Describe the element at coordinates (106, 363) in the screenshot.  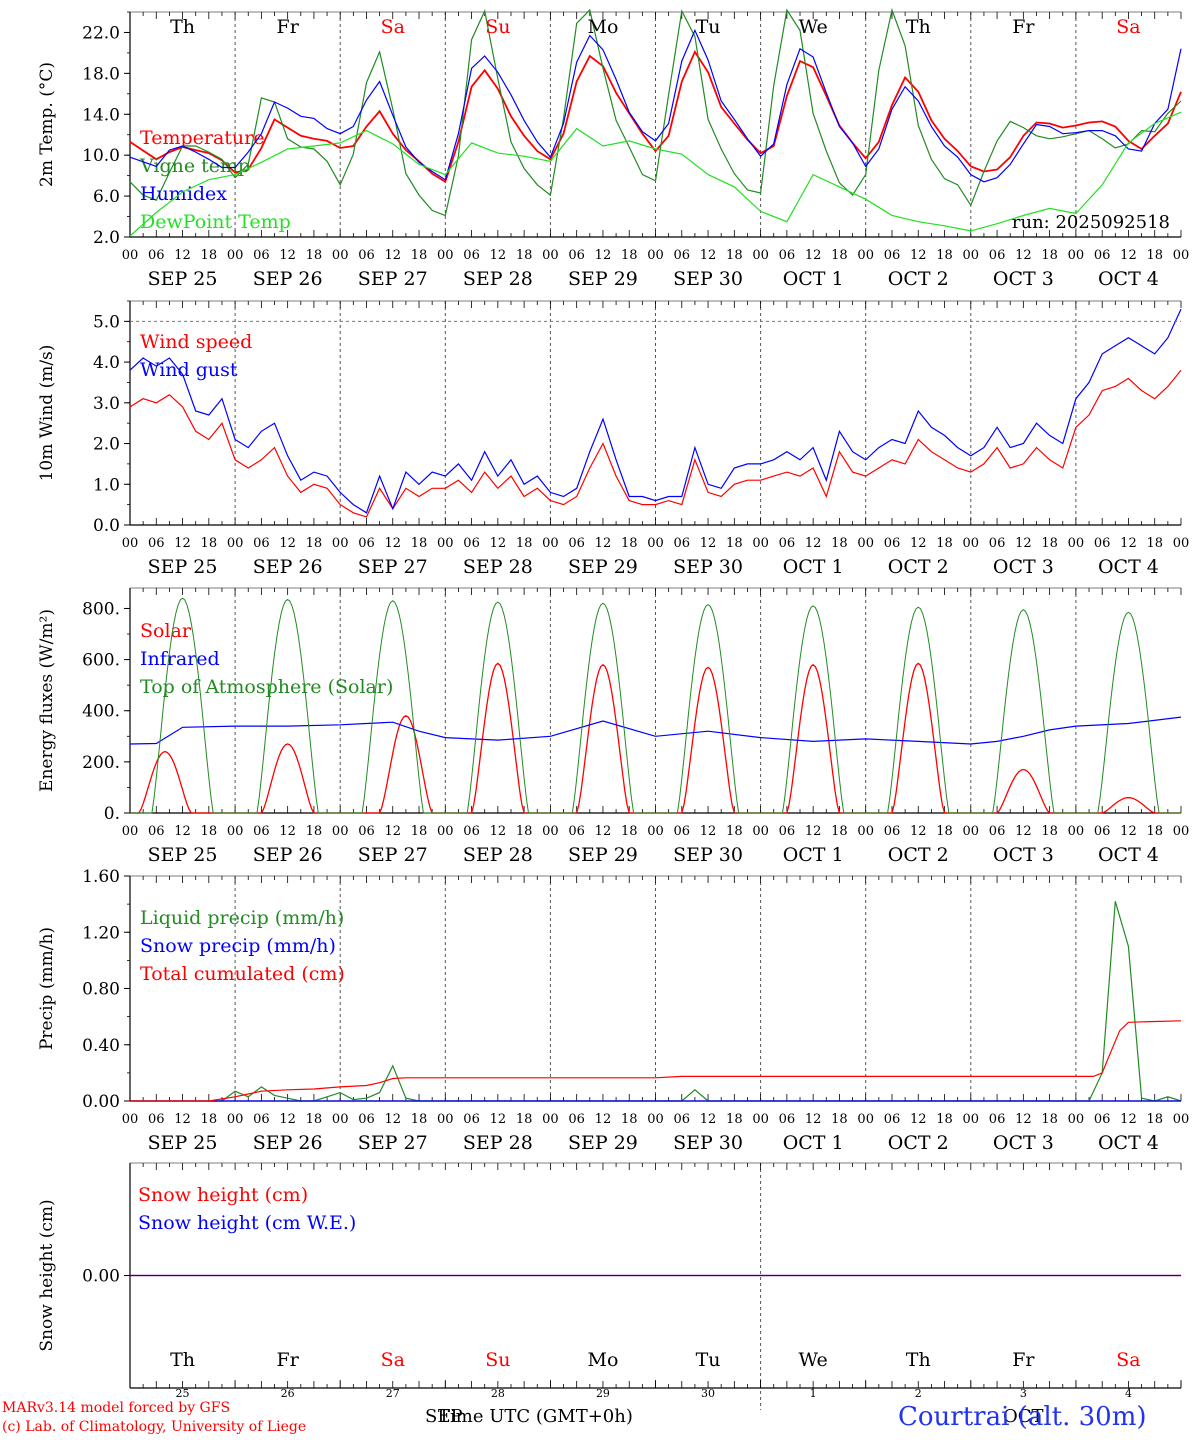
I see `panel-1-y-tick-label: 4.0` at that location.